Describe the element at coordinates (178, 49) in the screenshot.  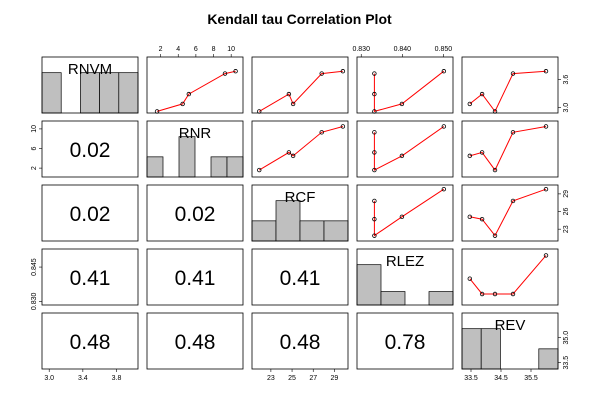
I see `tick-label: 4` at that location.